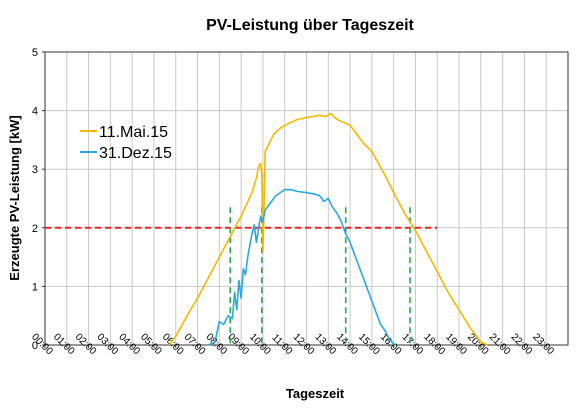  I want to click on y-tick-label: 3, so click(35, 170).